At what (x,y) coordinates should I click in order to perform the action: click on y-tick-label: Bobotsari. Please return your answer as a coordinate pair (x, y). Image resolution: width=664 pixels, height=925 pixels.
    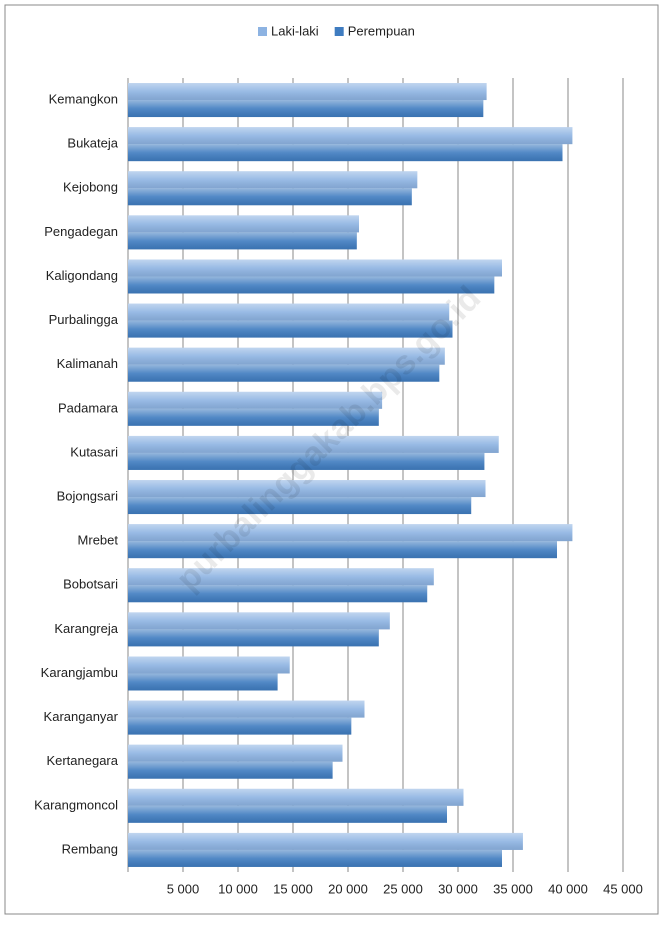
    Looking at the image, I should click on (90, 584).